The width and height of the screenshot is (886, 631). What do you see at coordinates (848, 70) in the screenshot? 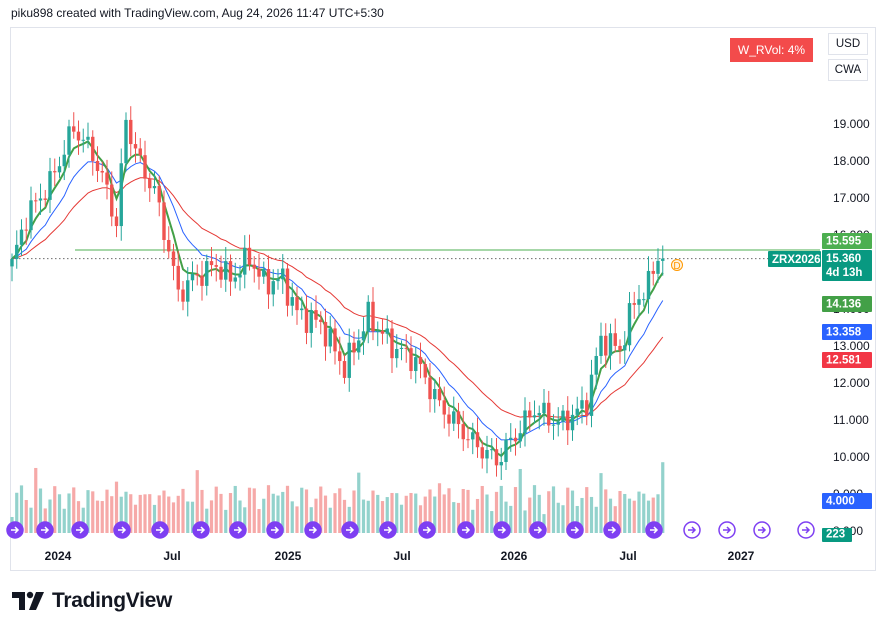
I see `settlement-button: CWA` at bounding box center [848, 70].